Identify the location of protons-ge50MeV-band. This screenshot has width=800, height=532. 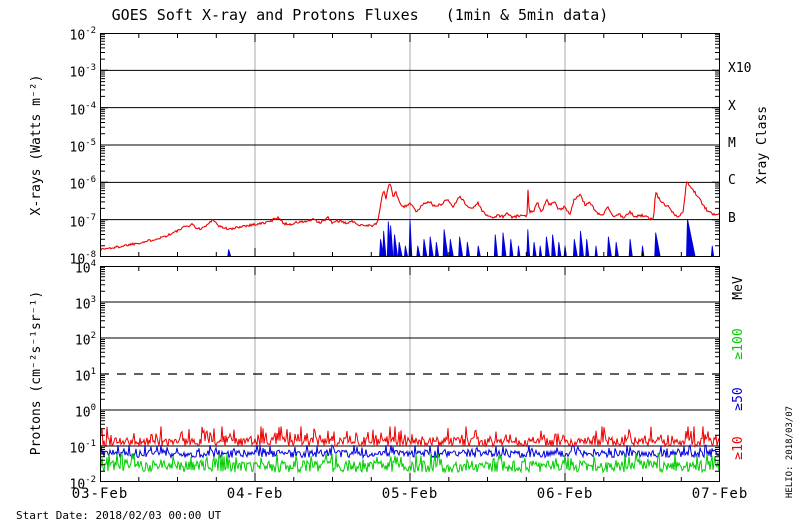
(410, 451).